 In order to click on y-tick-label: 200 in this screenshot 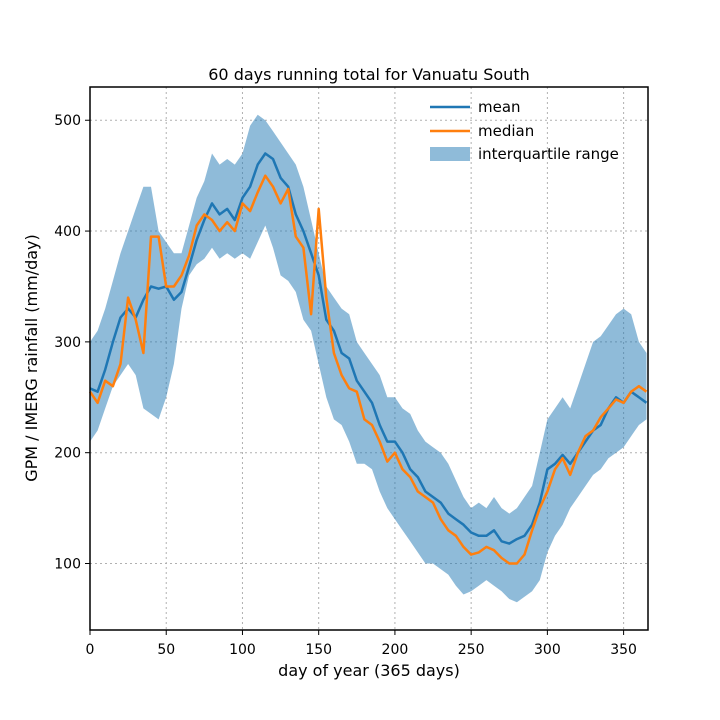, I will do `click(67, 454)`.